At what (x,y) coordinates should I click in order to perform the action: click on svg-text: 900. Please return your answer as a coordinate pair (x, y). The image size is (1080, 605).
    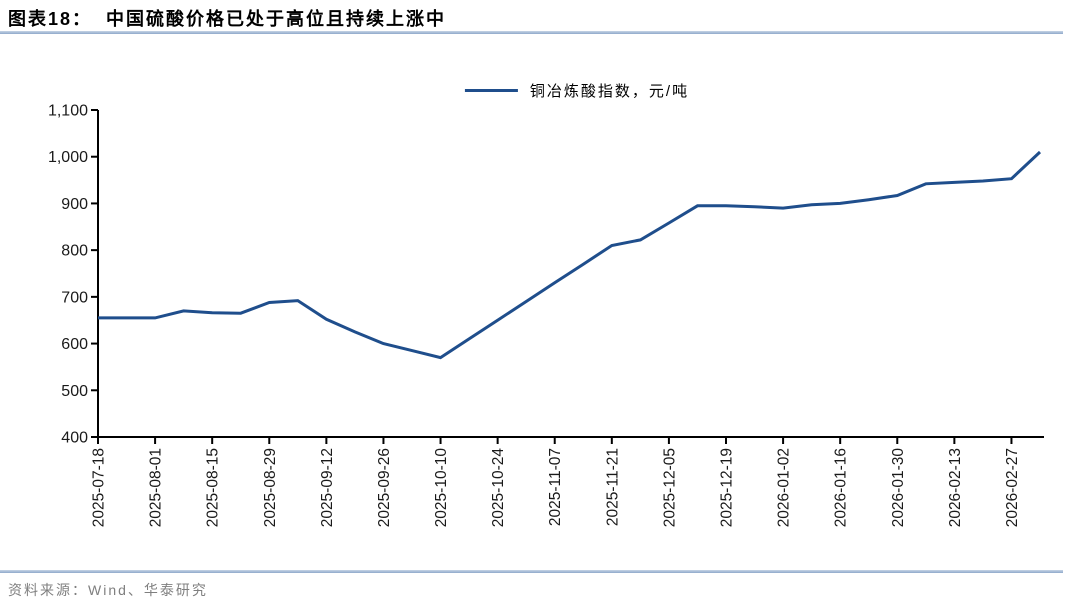
    Looking at the image, I should click on (74, 204).